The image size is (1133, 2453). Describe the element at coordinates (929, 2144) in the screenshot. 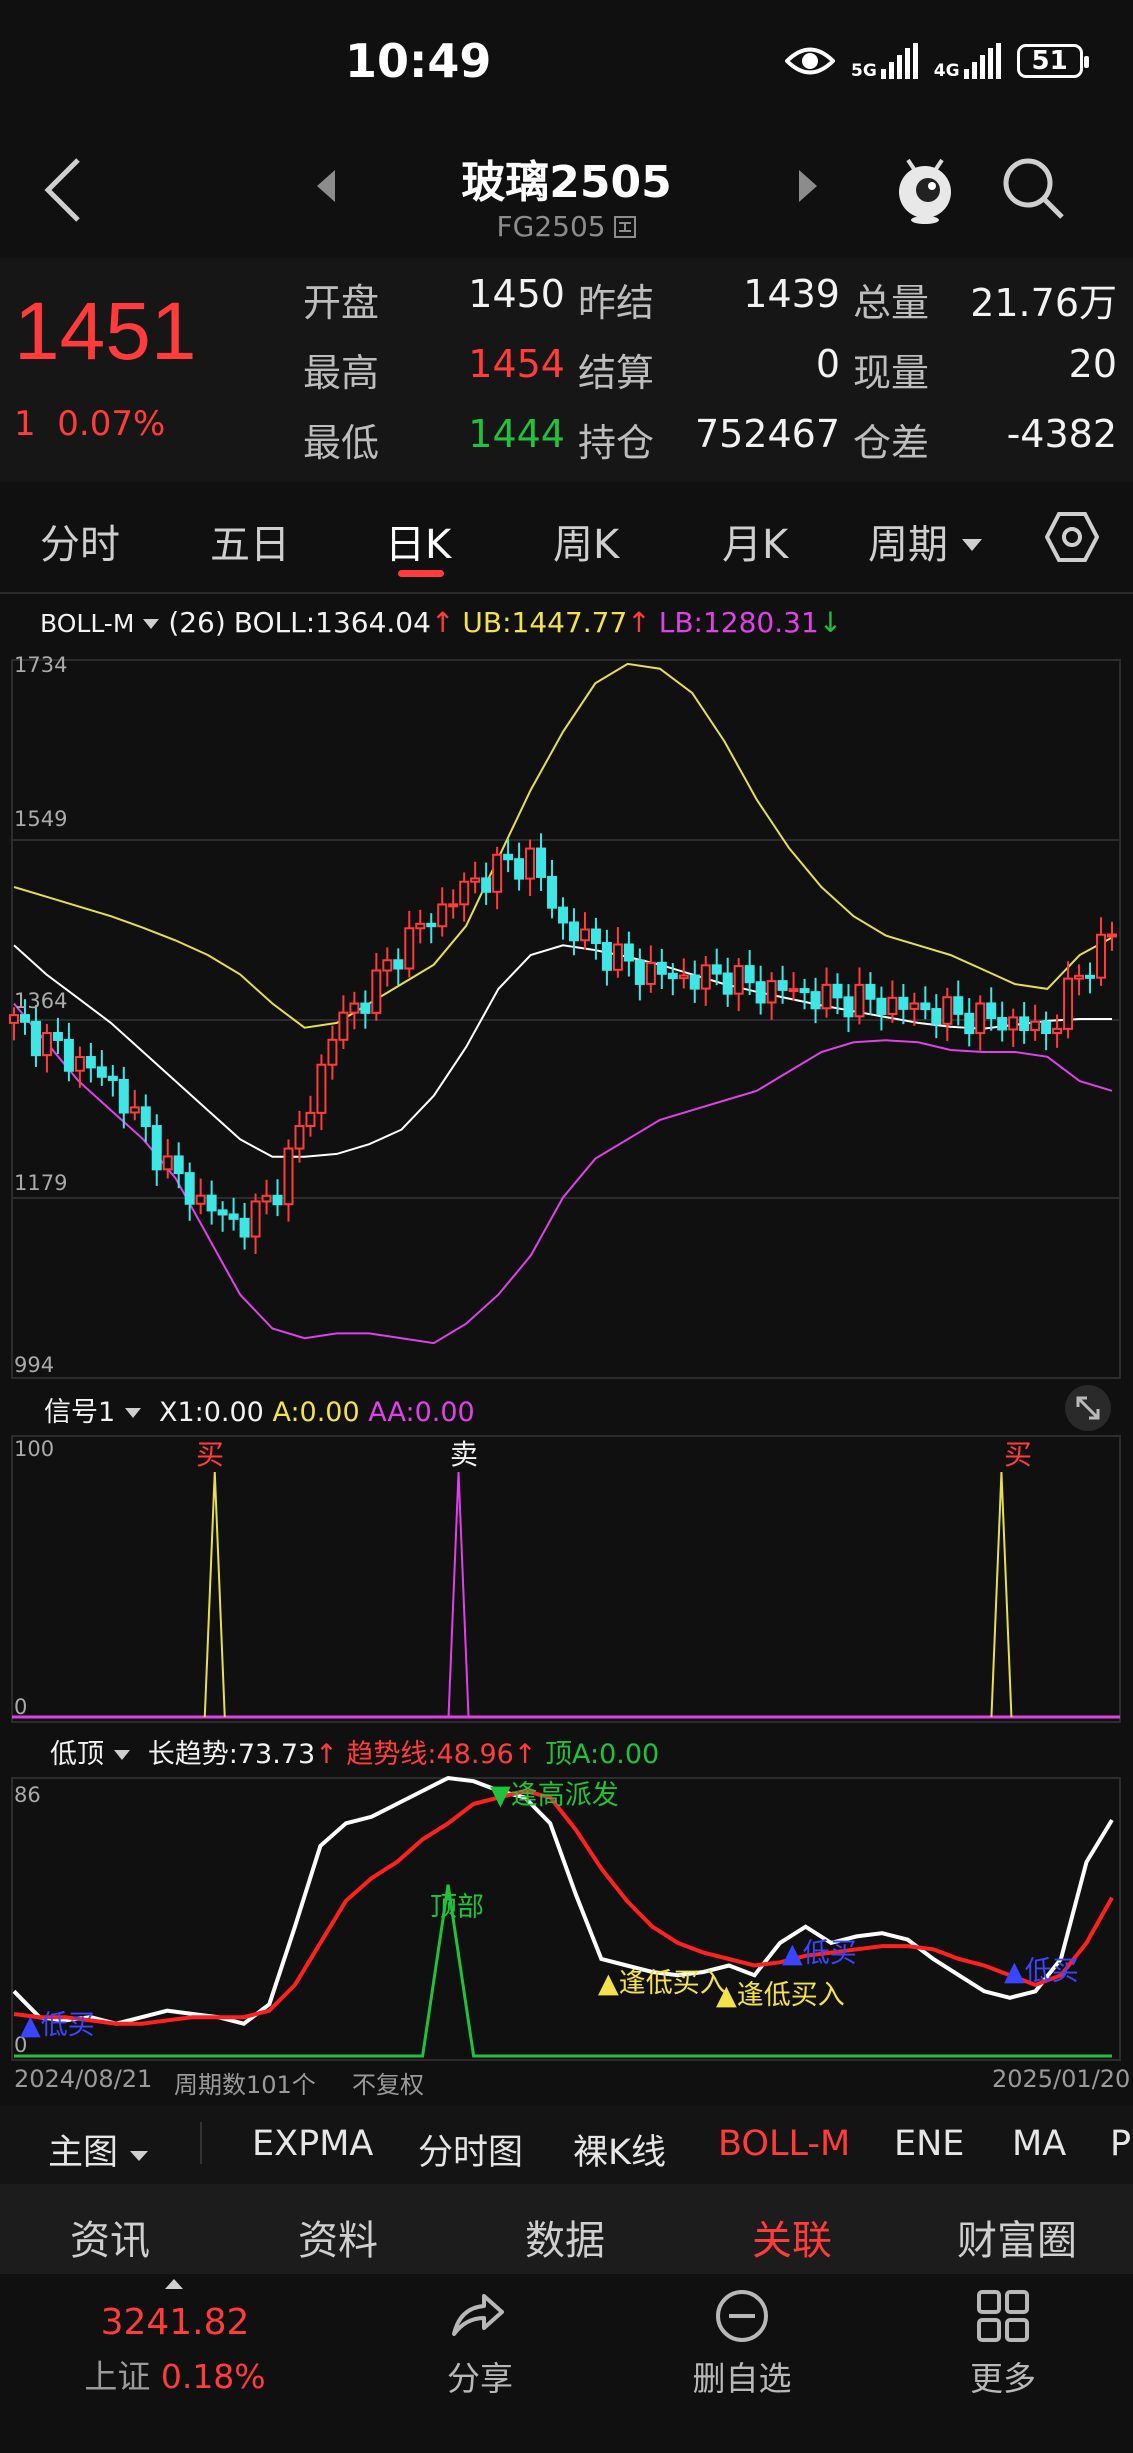

I see `indicator-ene: ENE` at that location.